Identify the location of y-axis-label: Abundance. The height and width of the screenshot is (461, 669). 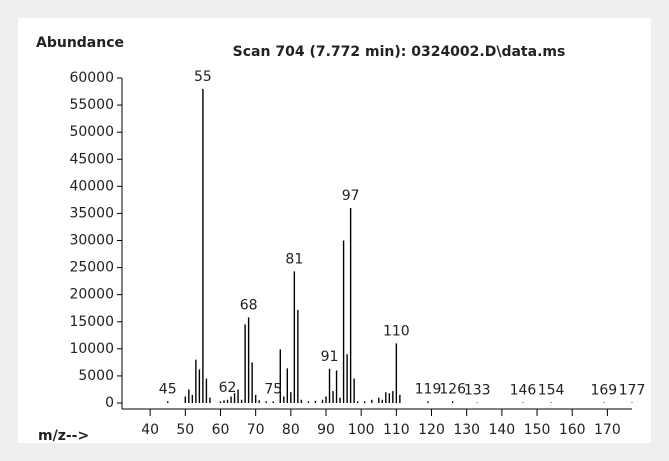
(80, 43).